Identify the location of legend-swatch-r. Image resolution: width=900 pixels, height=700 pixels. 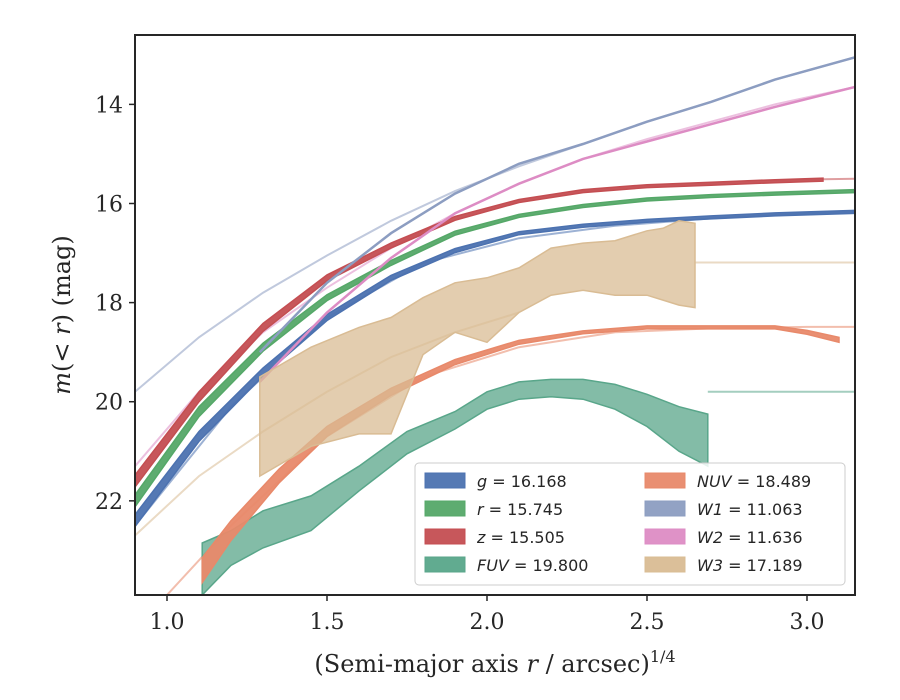
(445, 508).